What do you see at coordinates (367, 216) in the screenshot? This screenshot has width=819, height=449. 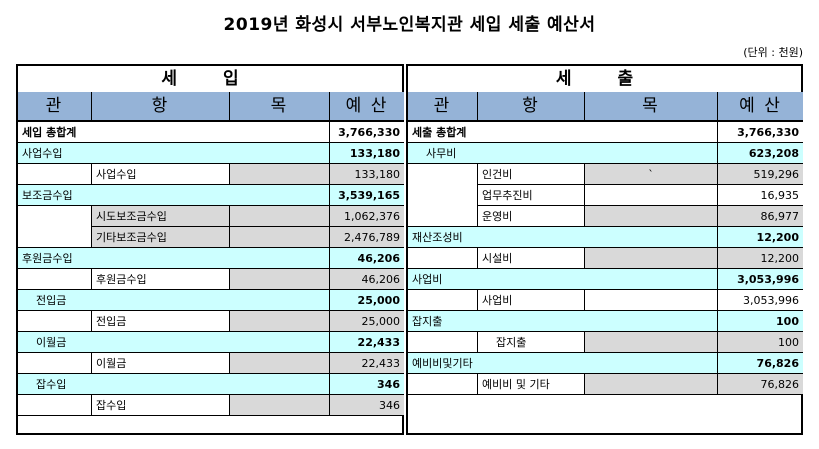 I see `income-item-value: 1,062,376` at bounding box center [367, 216].